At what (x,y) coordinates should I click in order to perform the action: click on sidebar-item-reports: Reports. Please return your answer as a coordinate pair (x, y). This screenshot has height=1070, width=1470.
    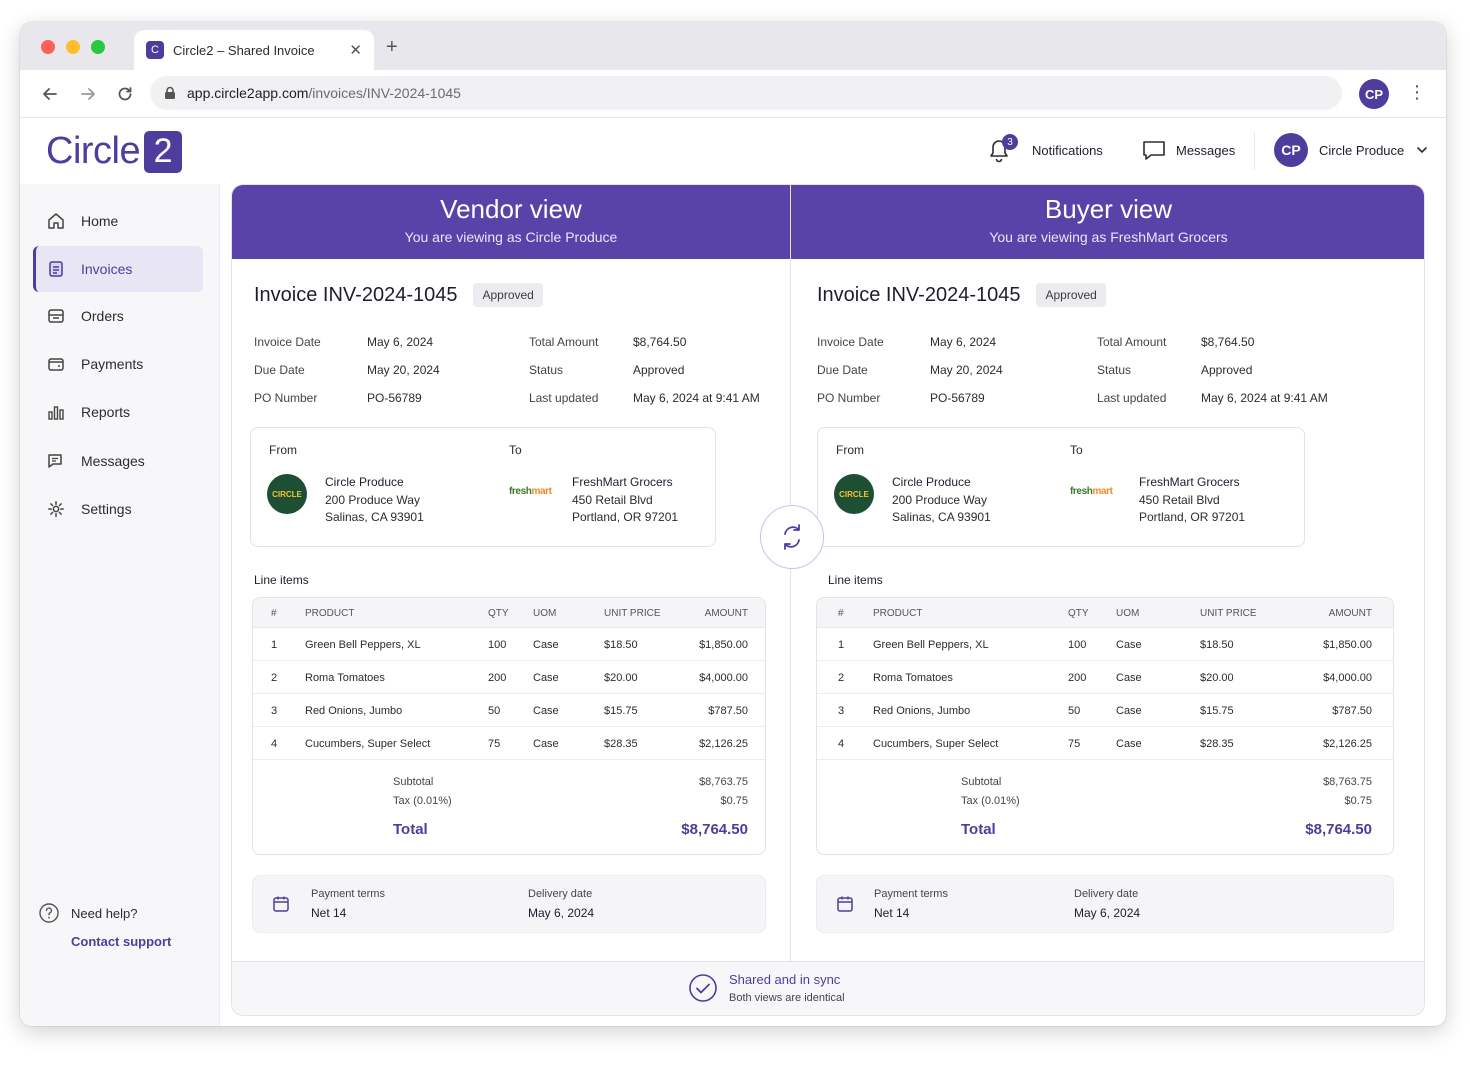
    Looking at the image, I should click on (118, 412).